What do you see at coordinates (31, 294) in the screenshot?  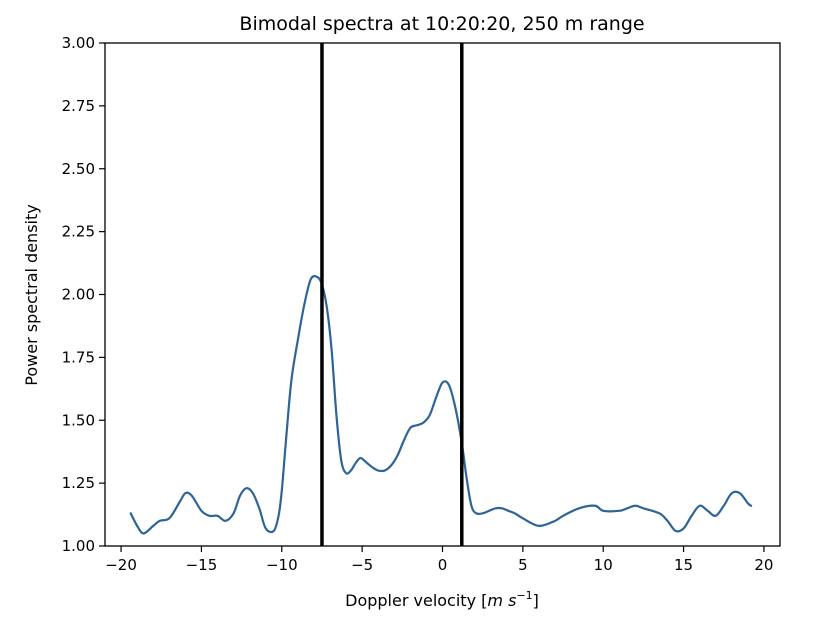 I see `y-axis-label: Power spectral density` at bounding box center [31, 294].